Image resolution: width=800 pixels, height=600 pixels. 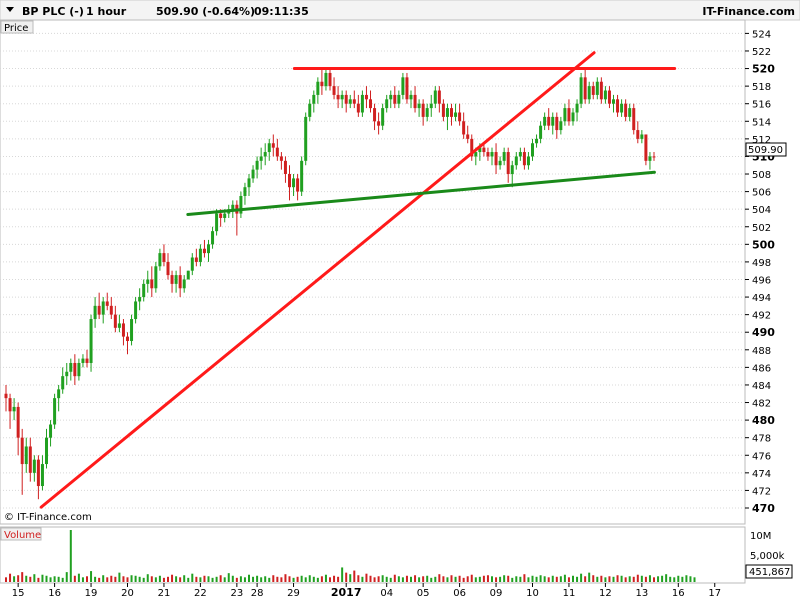 I want to click on volume-last-box, so click(x=769, y=571).